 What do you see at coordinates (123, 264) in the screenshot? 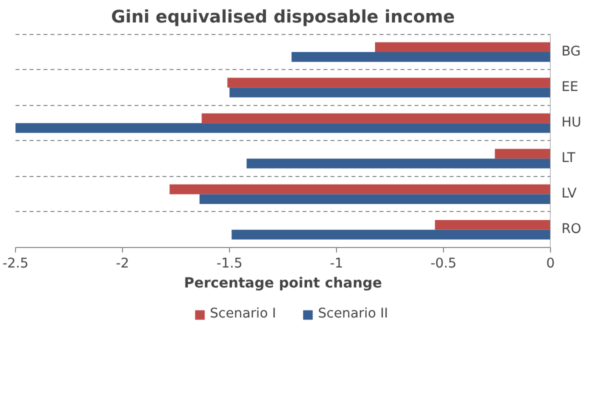
I see `x-tick-label: -2` at bounding box center [123, 264].